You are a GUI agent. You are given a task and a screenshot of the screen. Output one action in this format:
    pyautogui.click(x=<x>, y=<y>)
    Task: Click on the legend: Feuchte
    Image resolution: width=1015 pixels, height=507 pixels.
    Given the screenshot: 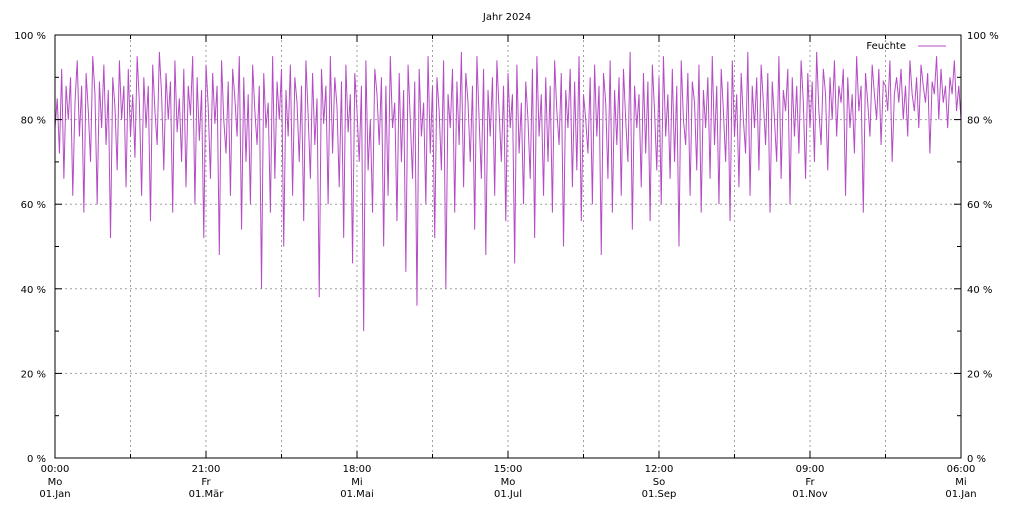 What is the action you would take?
    pyautogui.click(x=906, y=46)
    